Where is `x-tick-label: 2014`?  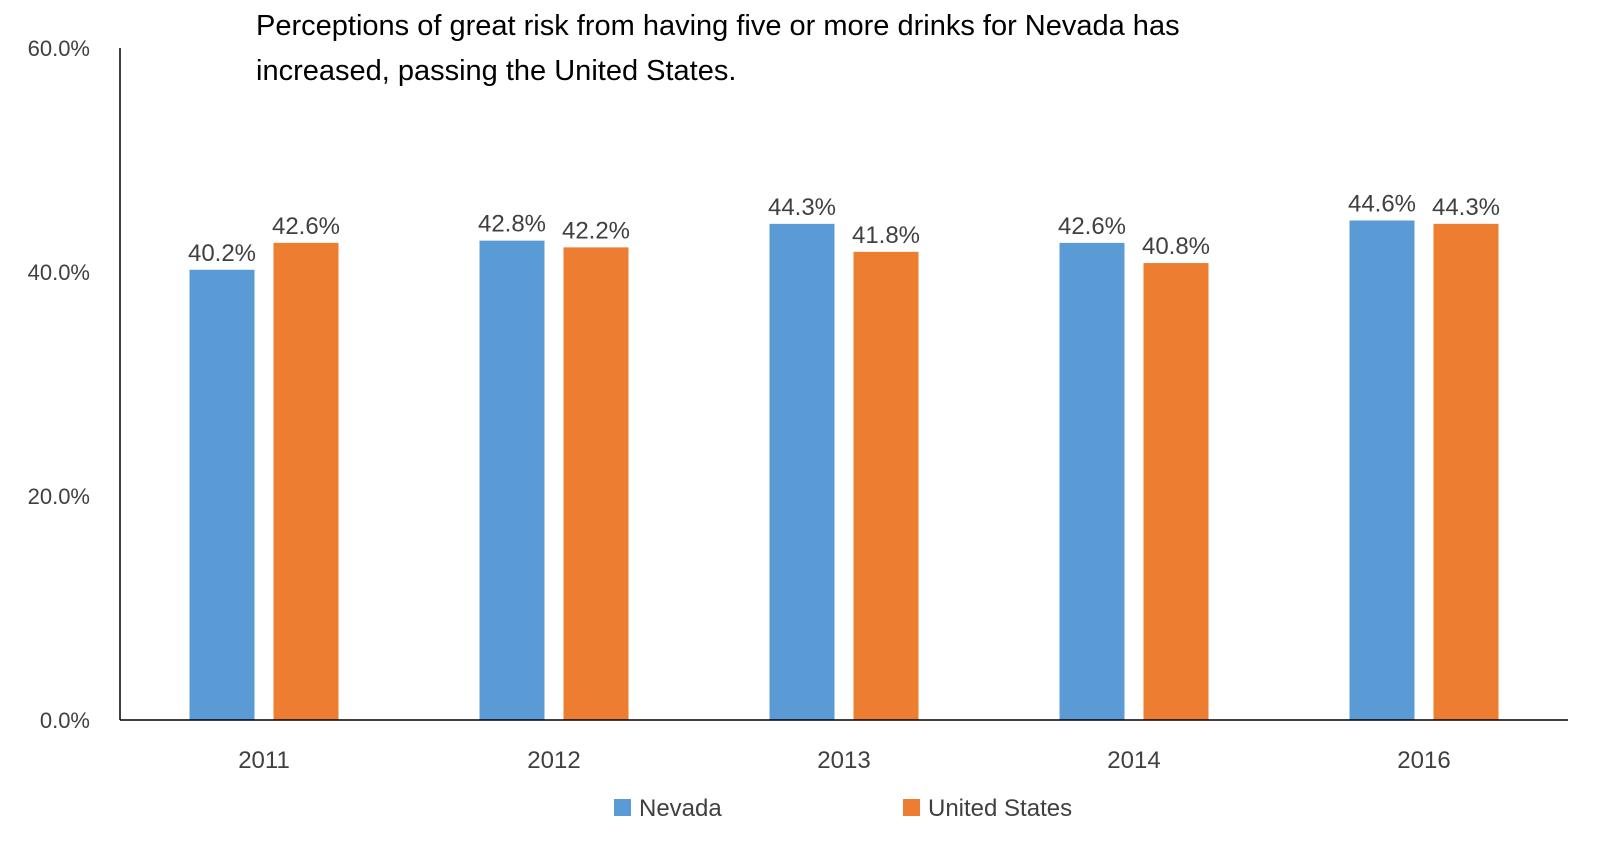
x-tick-label: 2014 is located at coordinates (1133, 760).